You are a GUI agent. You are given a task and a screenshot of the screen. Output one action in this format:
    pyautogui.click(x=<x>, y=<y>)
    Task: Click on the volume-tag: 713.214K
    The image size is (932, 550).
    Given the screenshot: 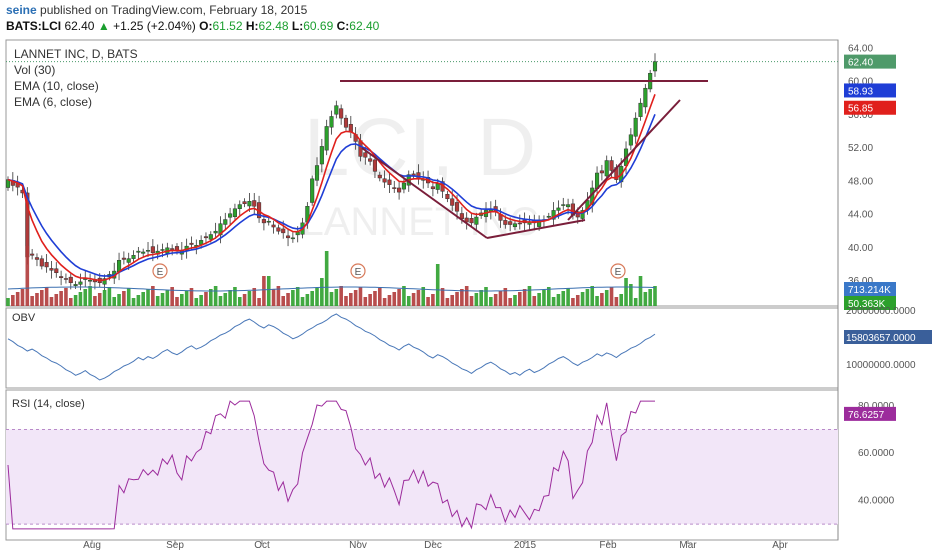 What is the action you would take?
    pyautogui.click(x=869, y=290)
    